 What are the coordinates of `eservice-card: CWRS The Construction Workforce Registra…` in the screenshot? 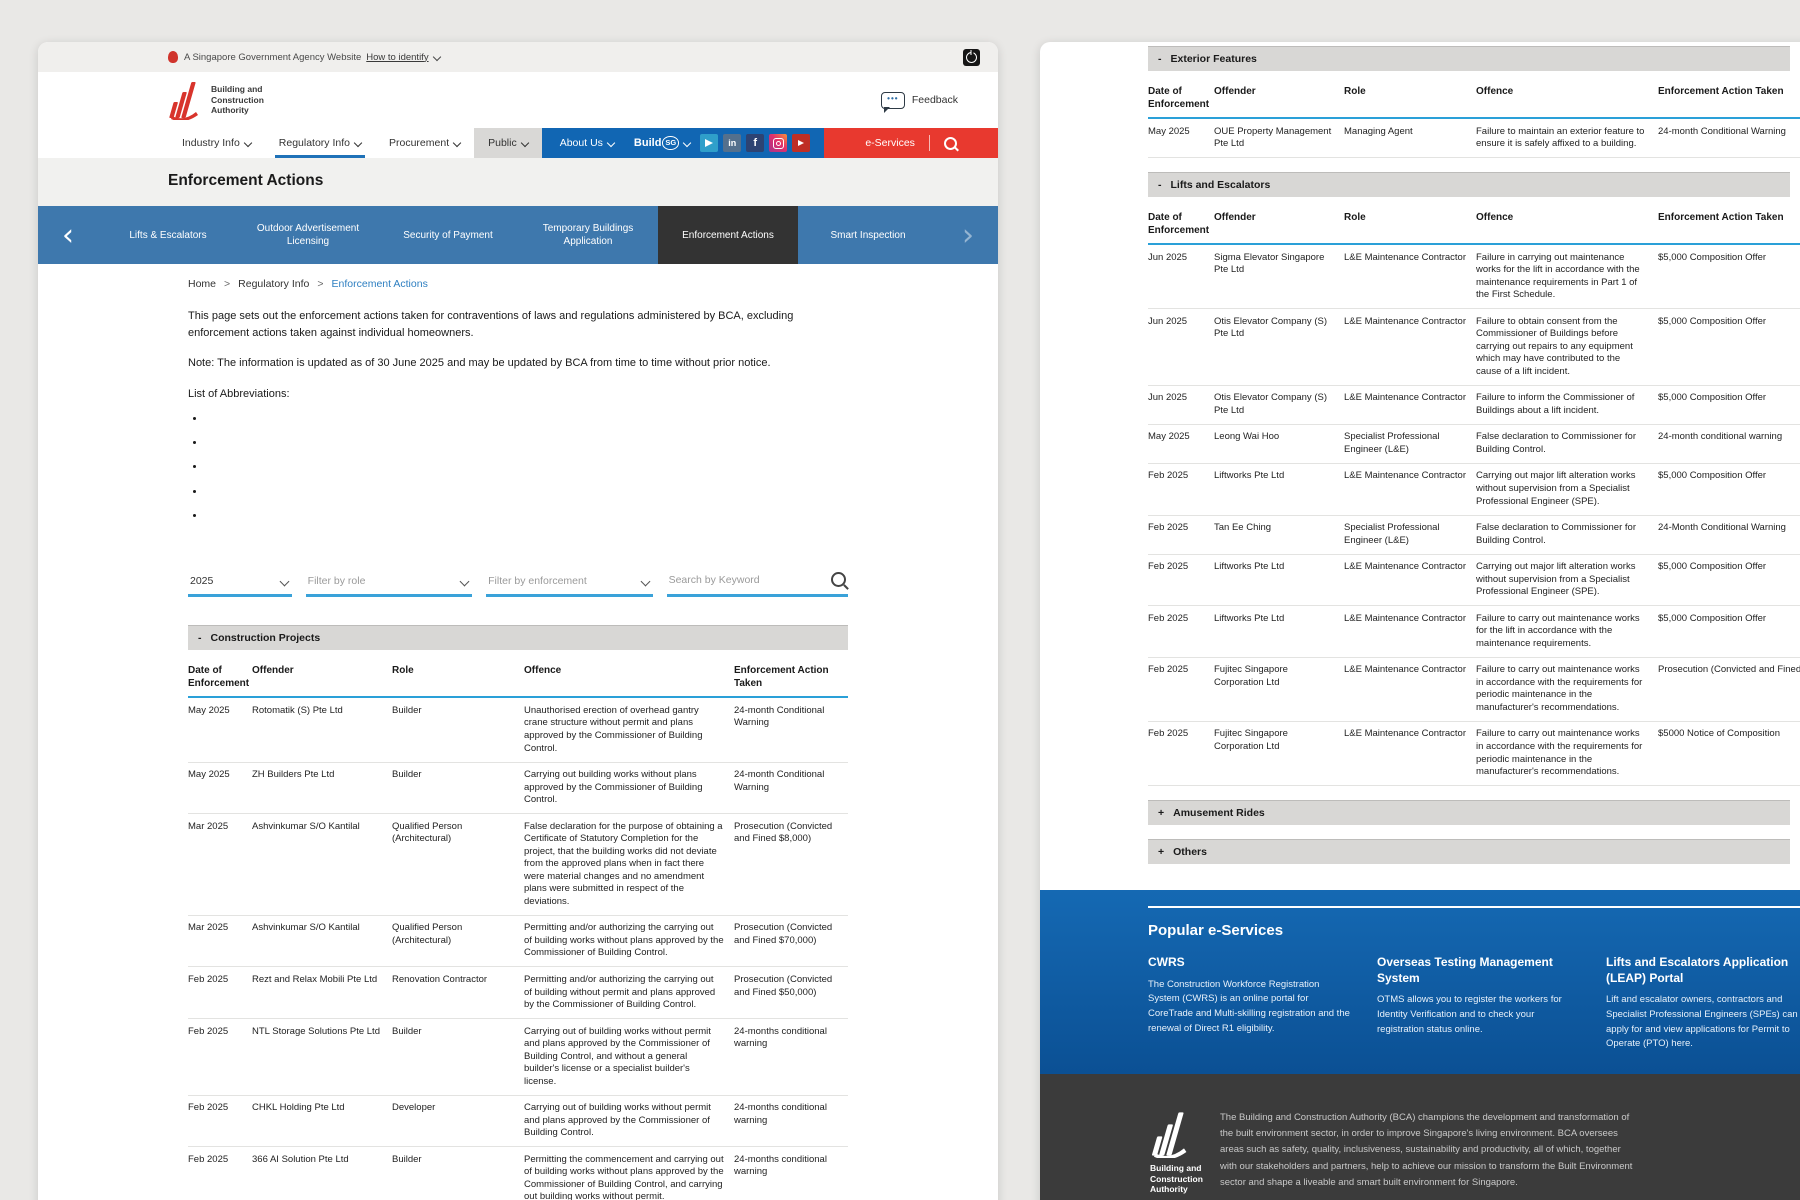 It's located at (1250, 1003).